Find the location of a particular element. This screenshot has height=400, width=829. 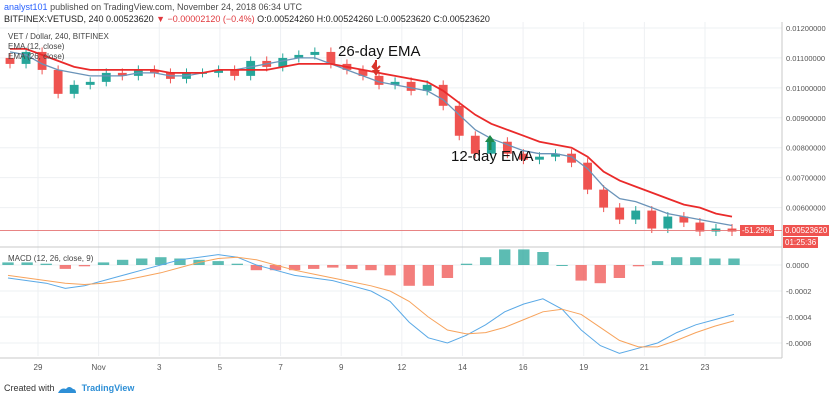

x-tick-label: 3 is located at coordinates (159, 367).